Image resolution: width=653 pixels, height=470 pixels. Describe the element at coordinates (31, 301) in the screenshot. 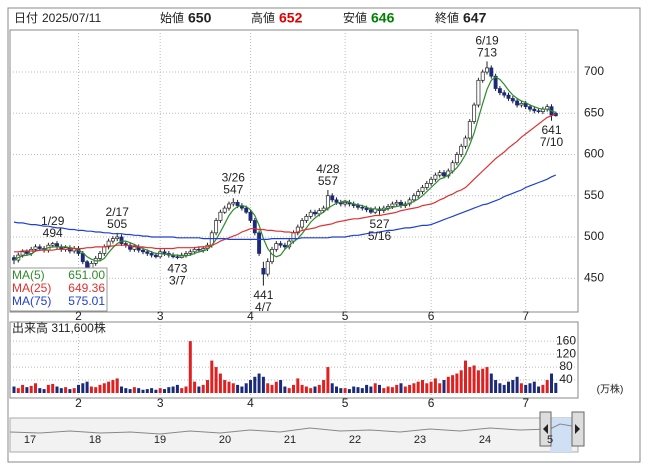

I see `legend-name: MA(75)` at that location.